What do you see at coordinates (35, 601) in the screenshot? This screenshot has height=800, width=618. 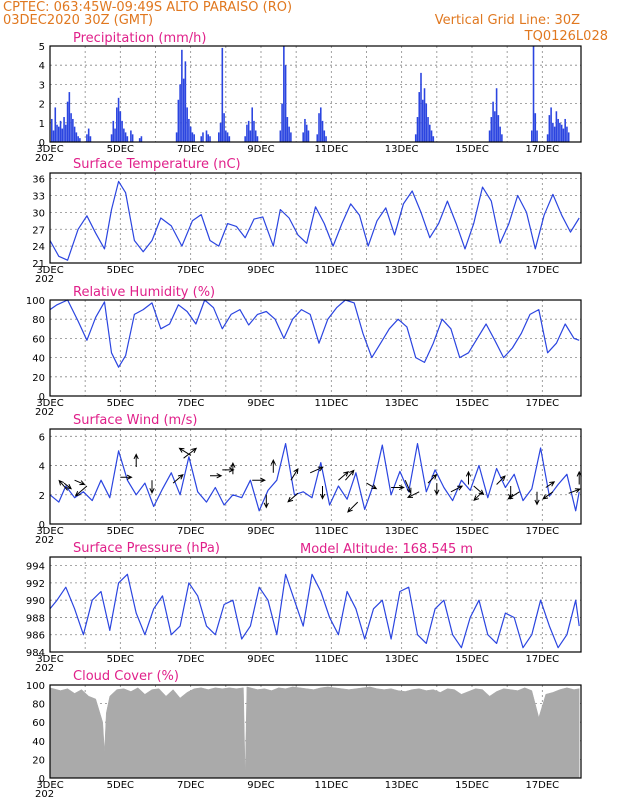 I see `y-tick-label: 990` at bounding box center [35, 601].